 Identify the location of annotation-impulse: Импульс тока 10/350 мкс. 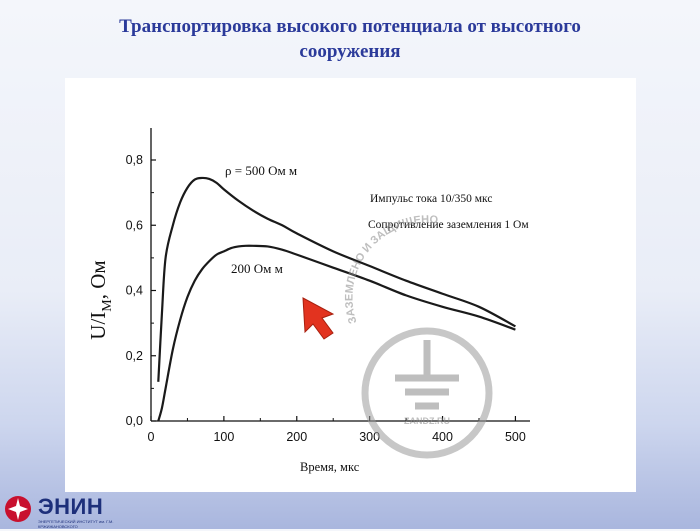
(431, 199).